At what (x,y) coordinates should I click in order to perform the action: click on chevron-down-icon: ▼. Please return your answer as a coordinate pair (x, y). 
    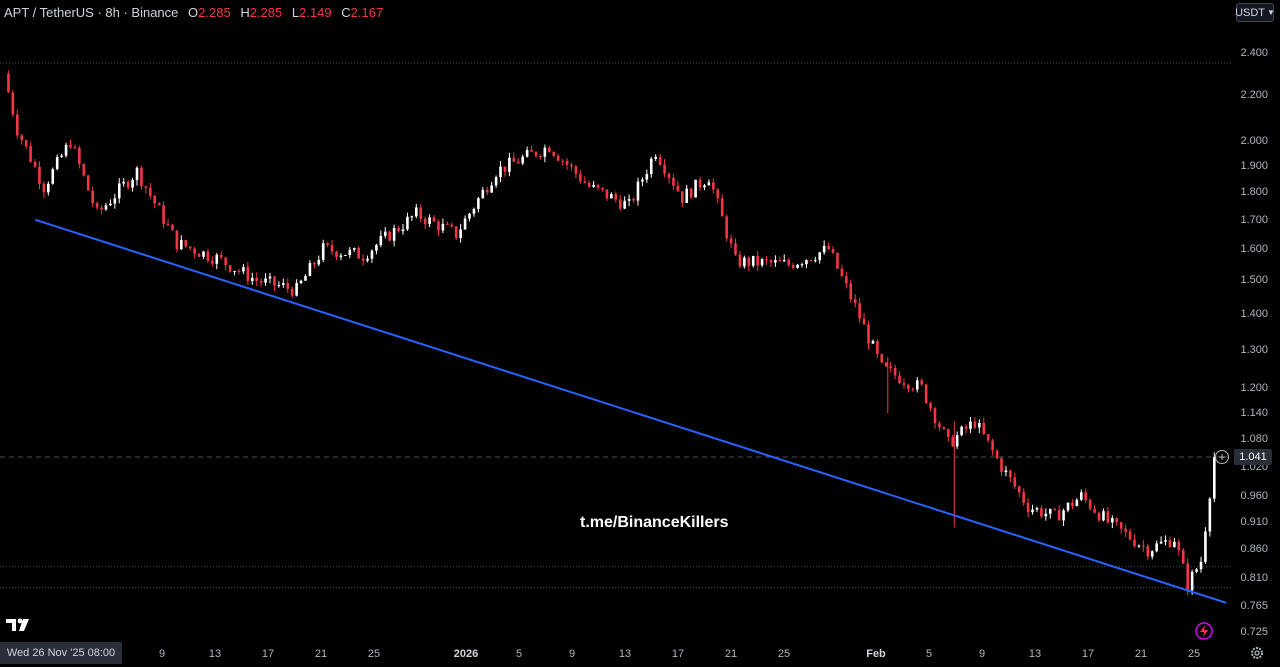
    Looking at the image, I should click on (1271, 12).